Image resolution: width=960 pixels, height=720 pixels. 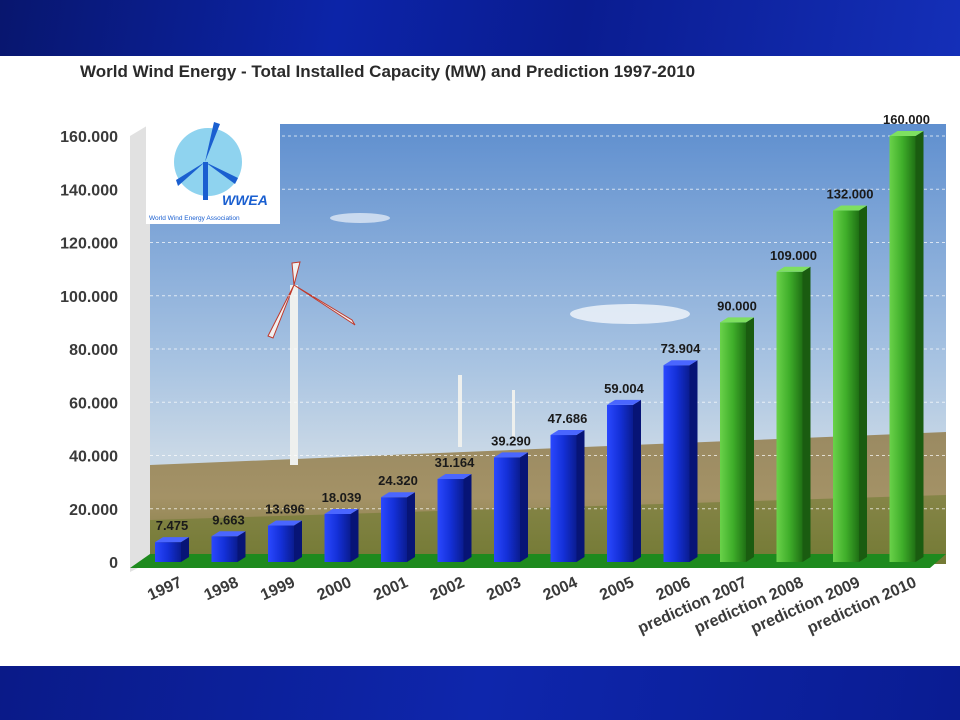 What do you see at coordinates (285, 509) in the screenshot?
I see `data-label: 13.696` at bounding box center [285, 509].